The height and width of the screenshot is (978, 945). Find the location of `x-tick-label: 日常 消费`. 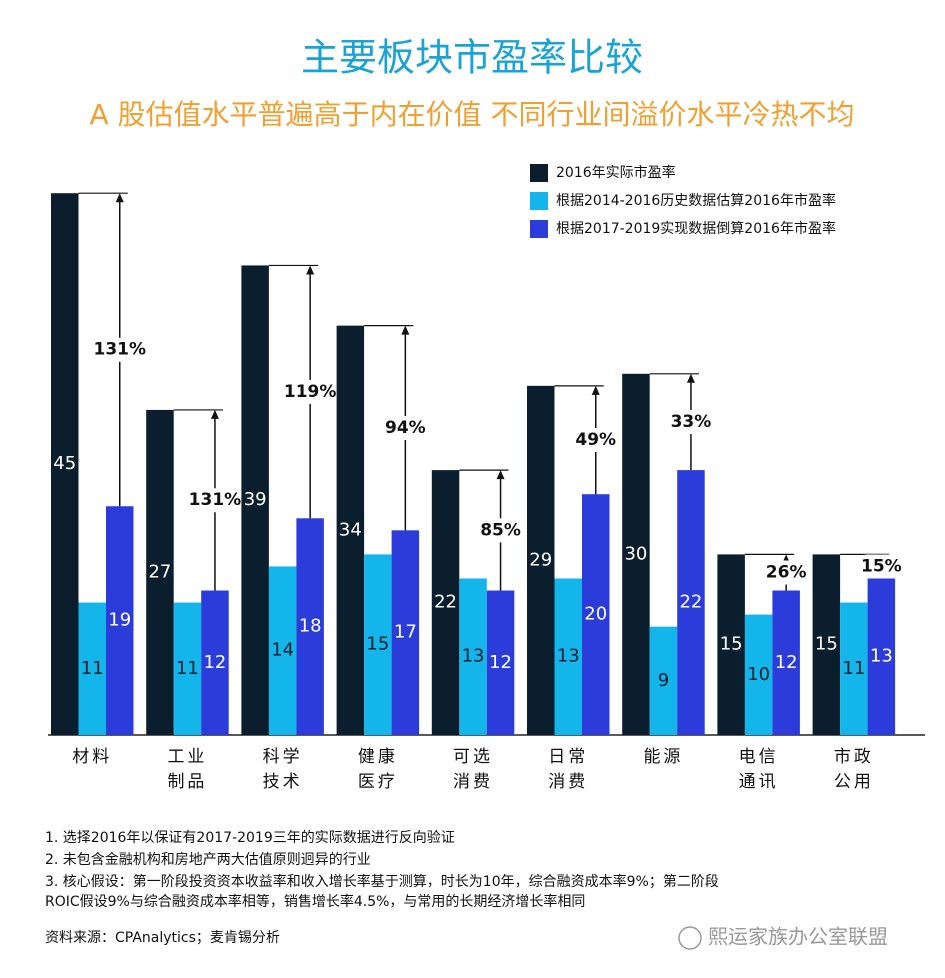

x-tick-label: 日常 消费 is located at coordinates (568, 769).